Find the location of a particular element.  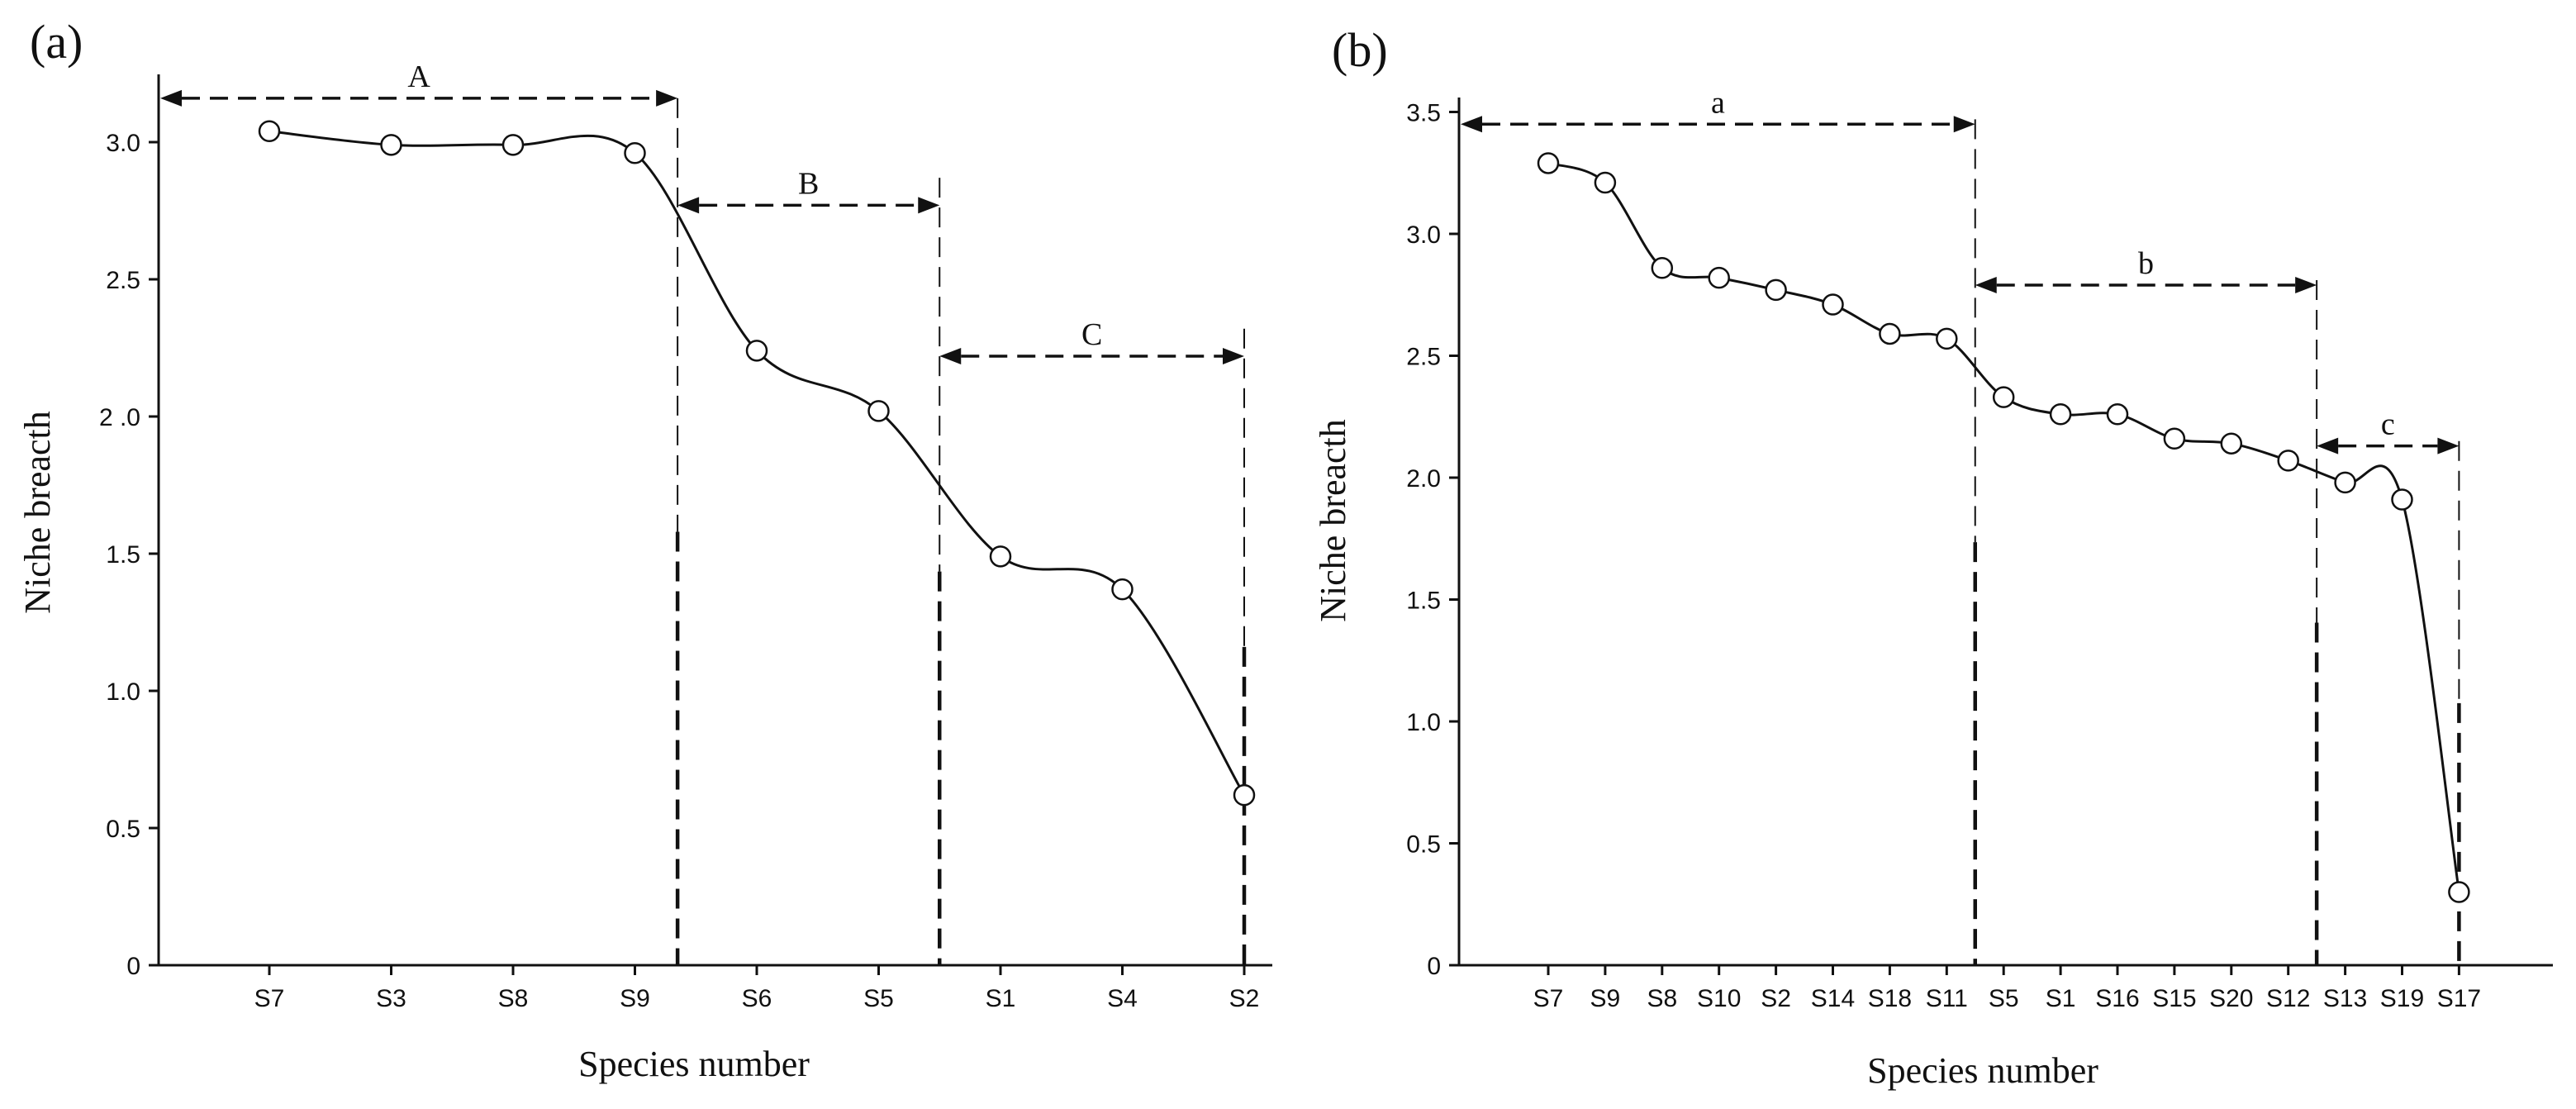

panel-b-y-tick-label: 3.5 is located at coordinates (1423, 113).